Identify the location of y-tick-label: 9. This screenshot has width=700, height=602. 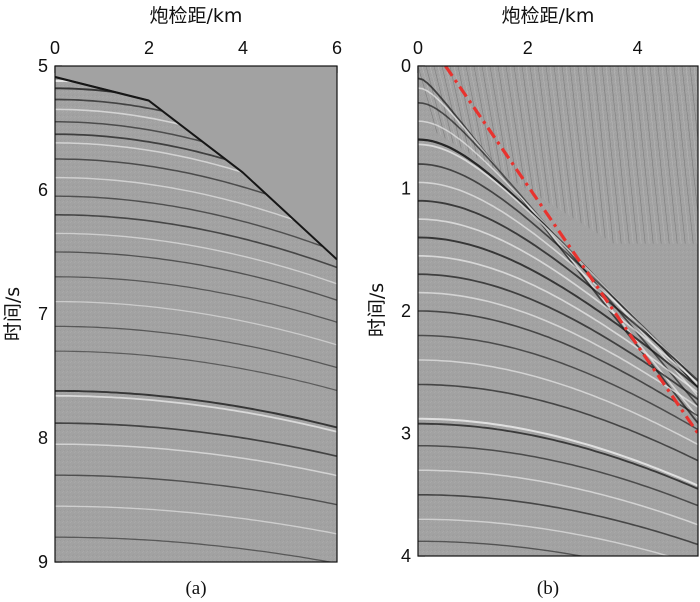
(43, 562).